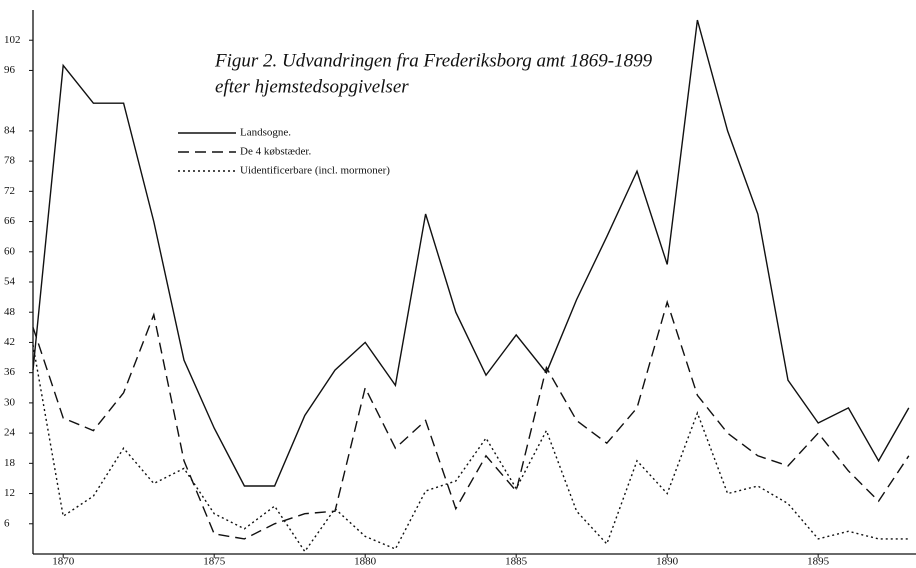 The image size is (916, 568). Describe the element at coordinates (9, 493) in the screenshot. I see `y-tick-label: 12` at that location.